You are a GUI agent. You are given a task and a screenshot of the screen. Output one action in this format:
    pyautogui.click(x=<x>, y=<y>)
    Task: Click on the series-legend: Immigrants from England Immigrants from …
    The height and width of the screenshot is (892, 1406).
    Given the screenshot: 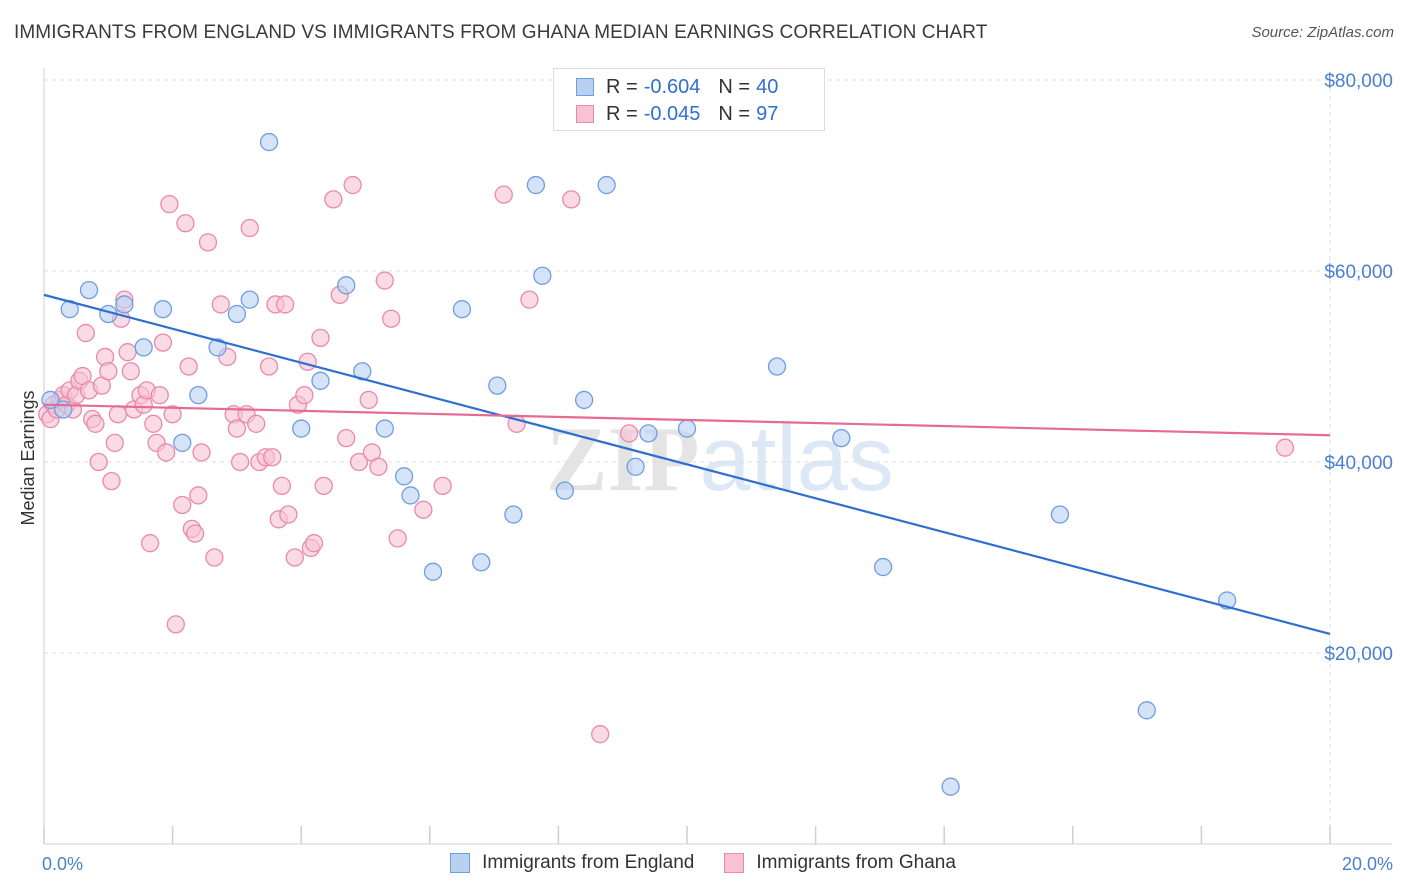 What is the action you would take?
    pyautogui.click(x=703, y=863)
    